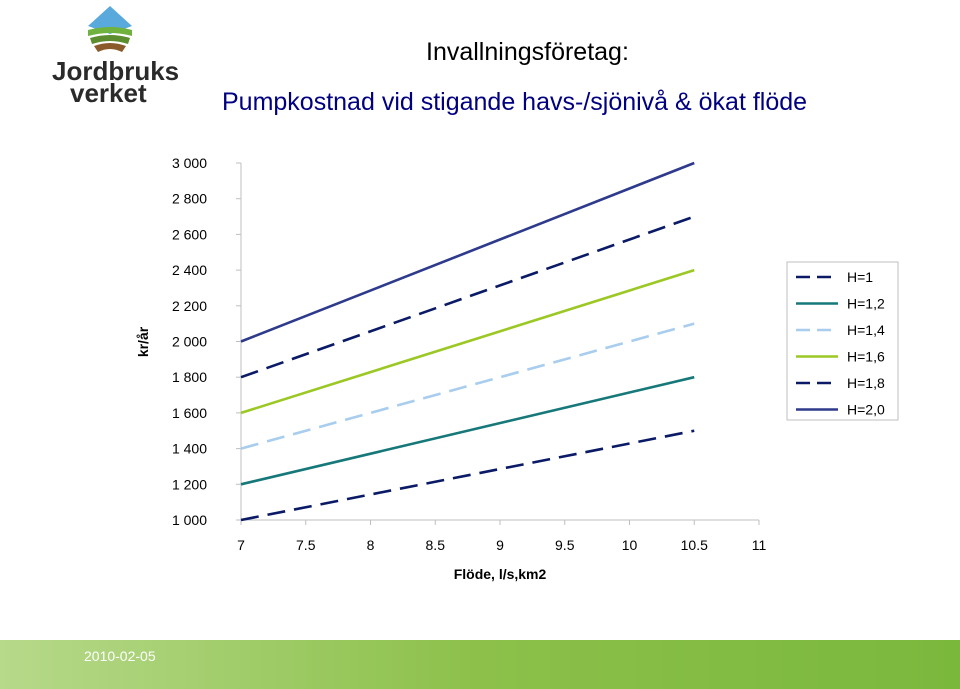 Image resolution: width=960 pixels, height=689 pixels. I want to click on jordbruksverket-logo: Jordbruks verket, so click(113, 56).